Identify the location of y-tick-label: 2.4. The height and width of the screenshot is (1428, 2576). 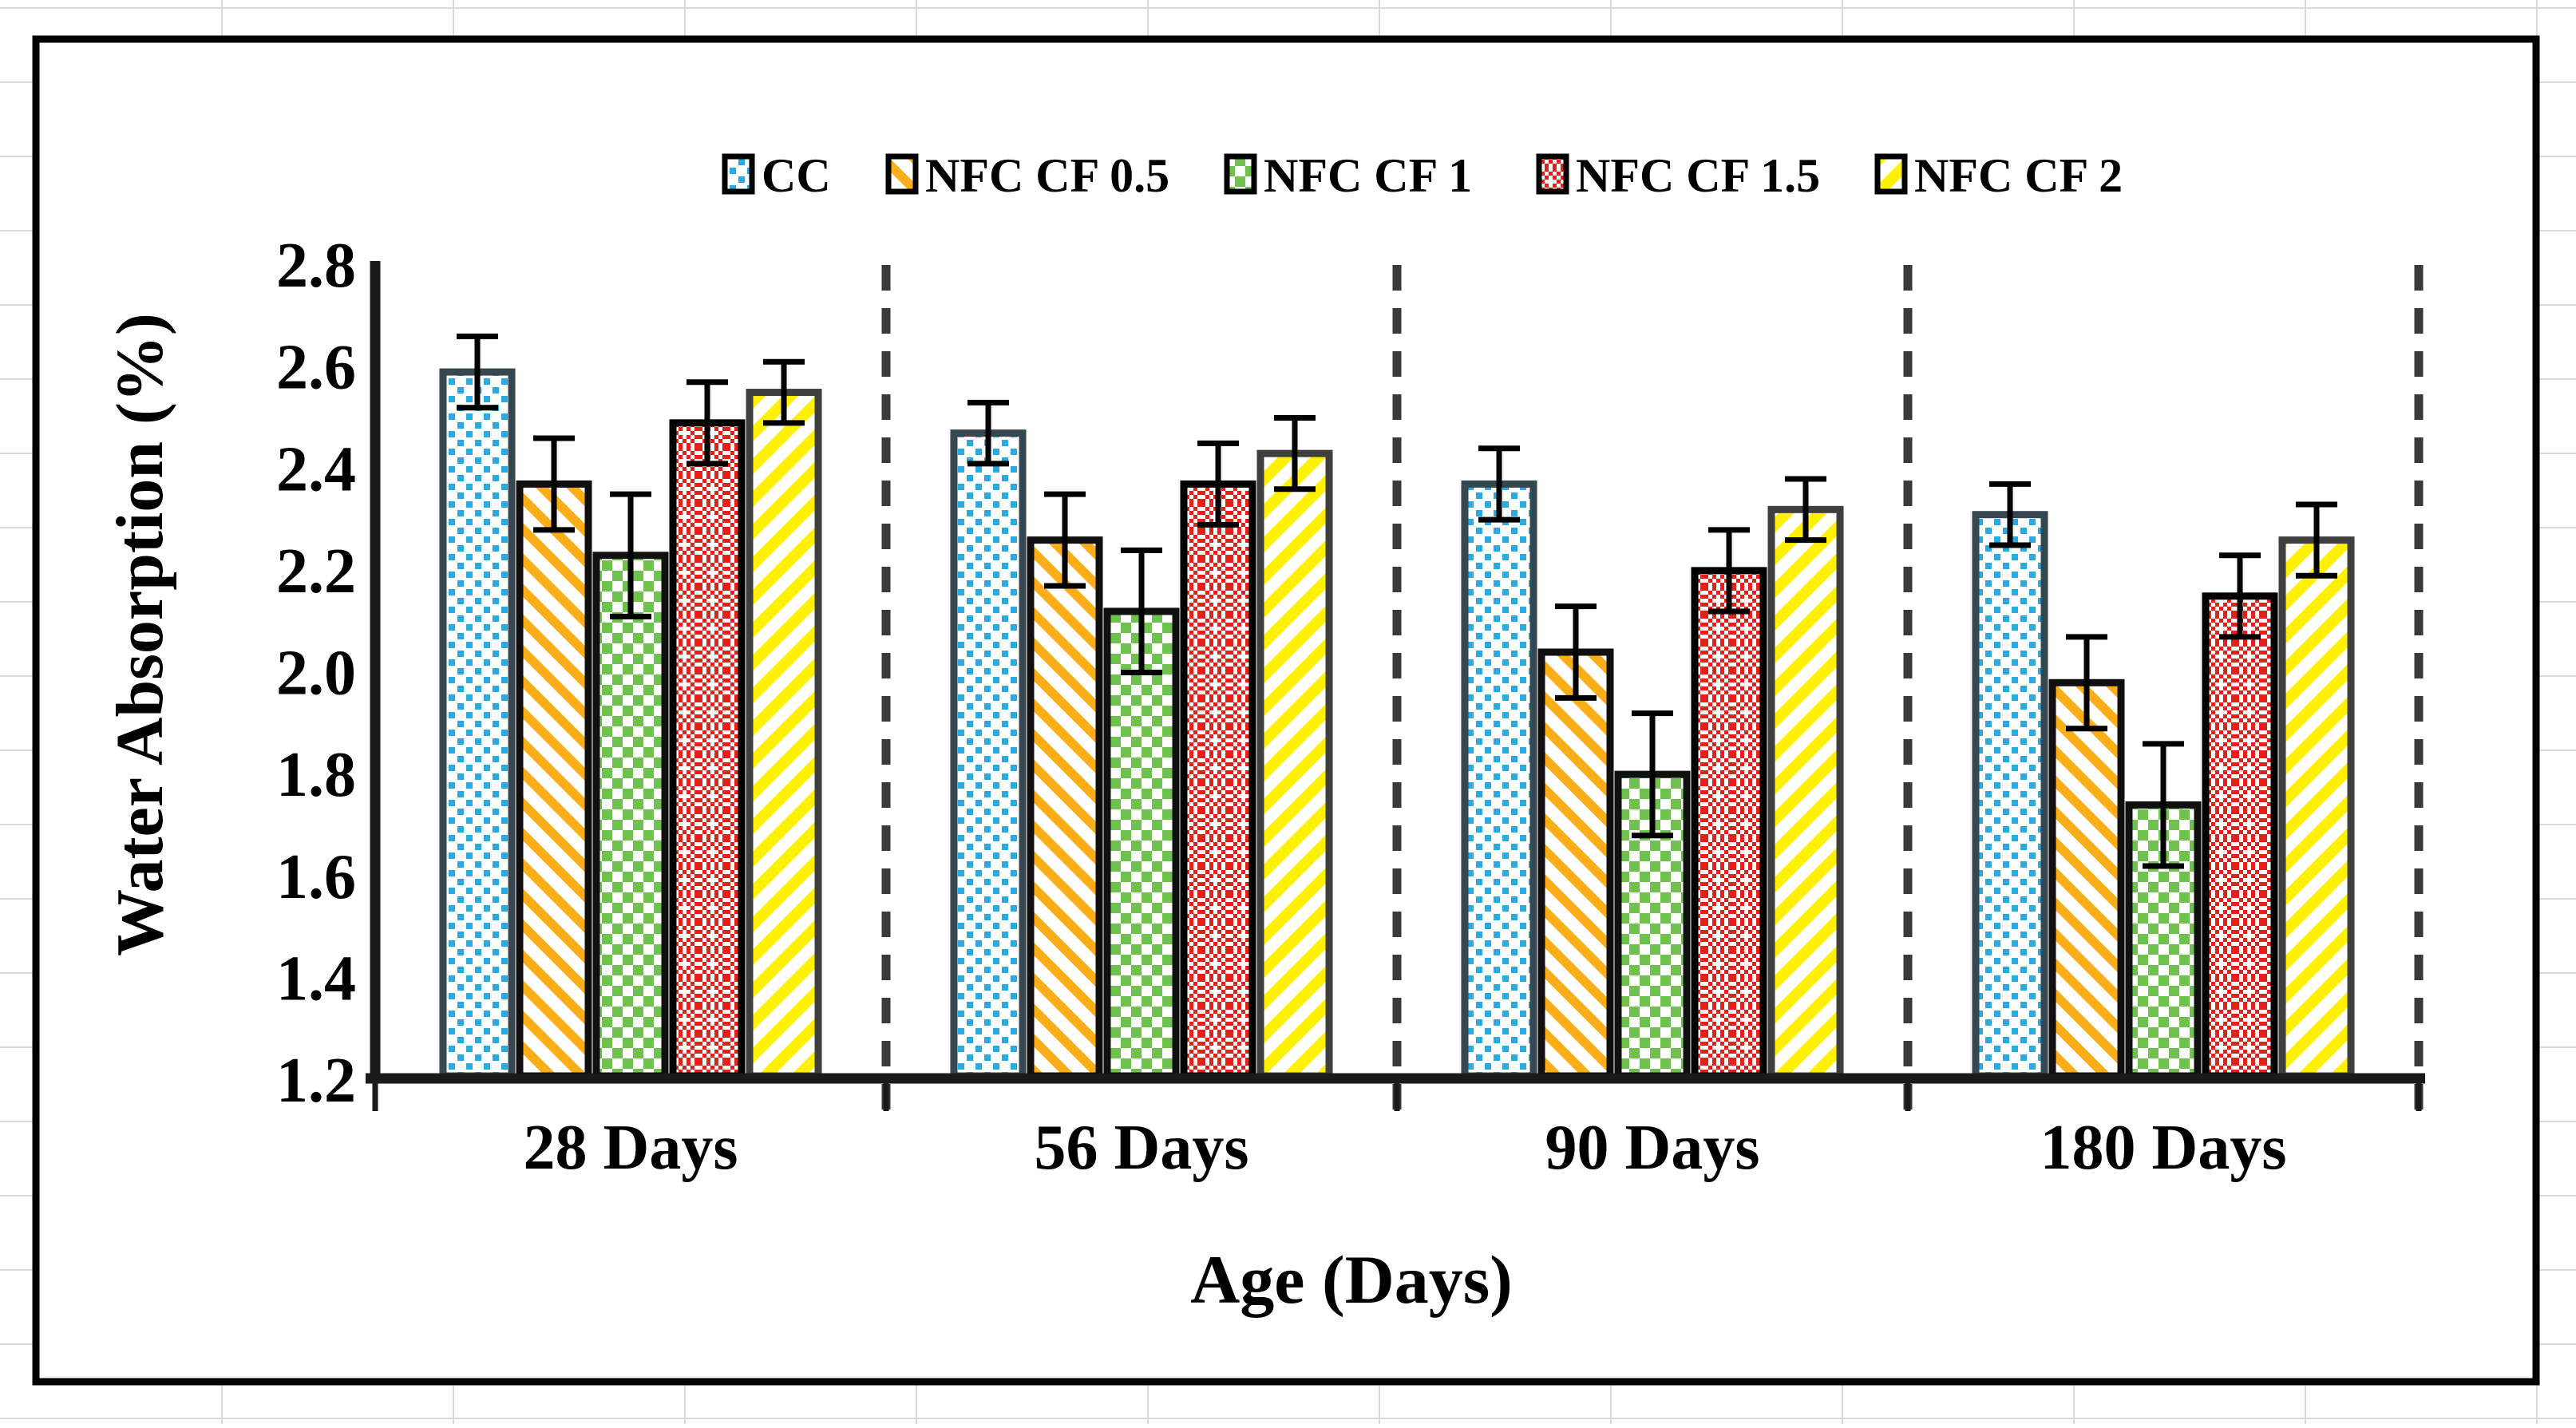
(316, 469).